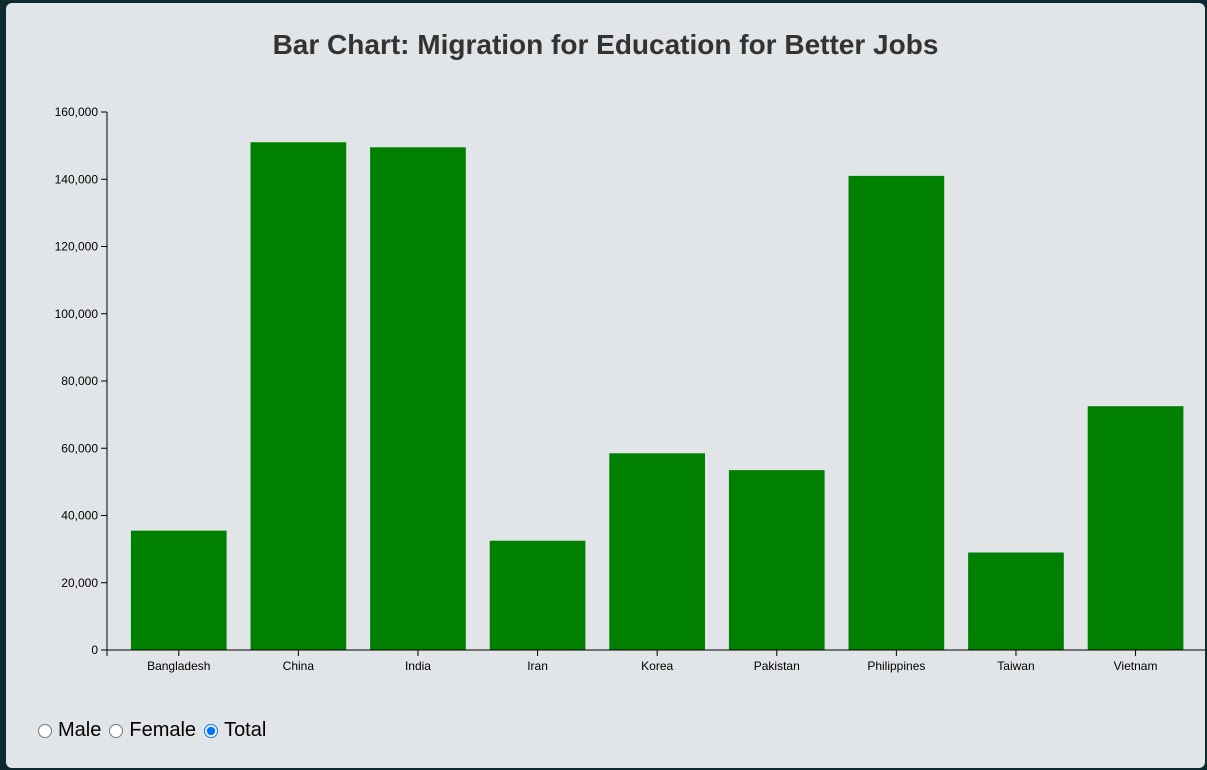 The image size is (1207, 770). What do you see at coordinates (777, 666) in the screenshot?
I see `x-tick-label-pakistan: Pakistan` at bounding box center [777, 666].